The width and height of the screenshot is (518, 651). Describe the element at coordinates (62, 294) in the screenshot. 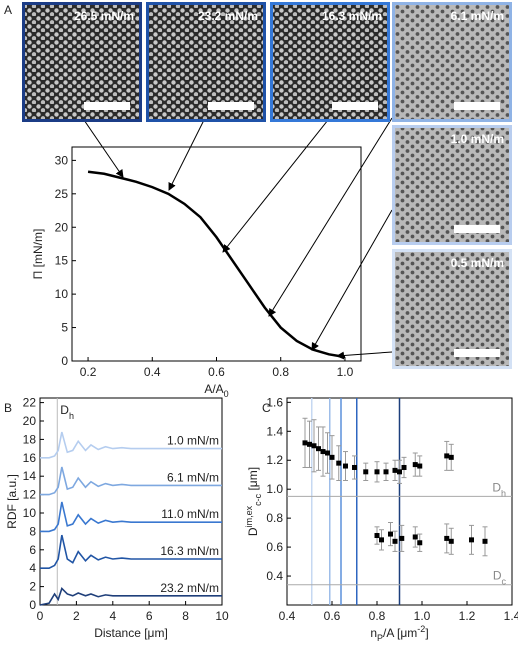

I see `y-tick-label: 10` at that location.